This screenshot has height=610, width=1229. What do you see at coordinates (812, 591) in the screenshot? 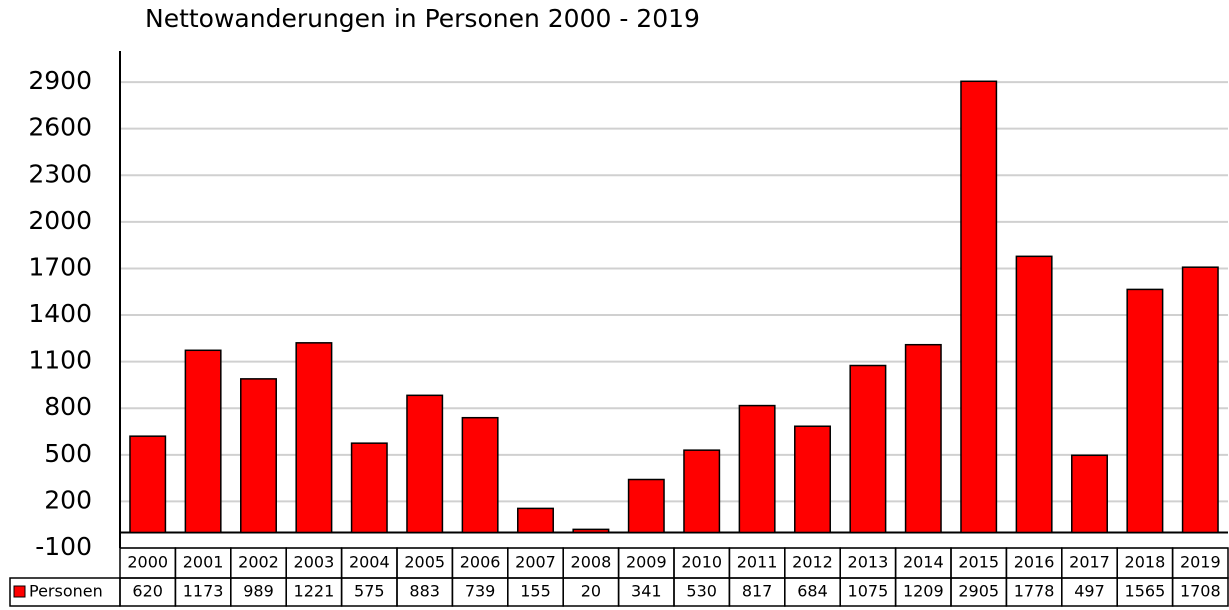
I see `table-value: 684` at bounding box center [812, 591].